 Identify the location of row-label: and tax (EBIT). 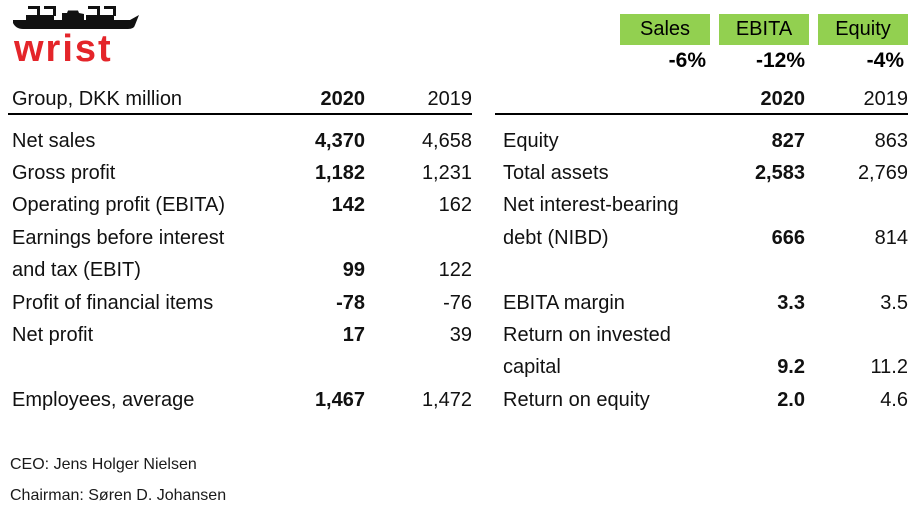
(76, 270).